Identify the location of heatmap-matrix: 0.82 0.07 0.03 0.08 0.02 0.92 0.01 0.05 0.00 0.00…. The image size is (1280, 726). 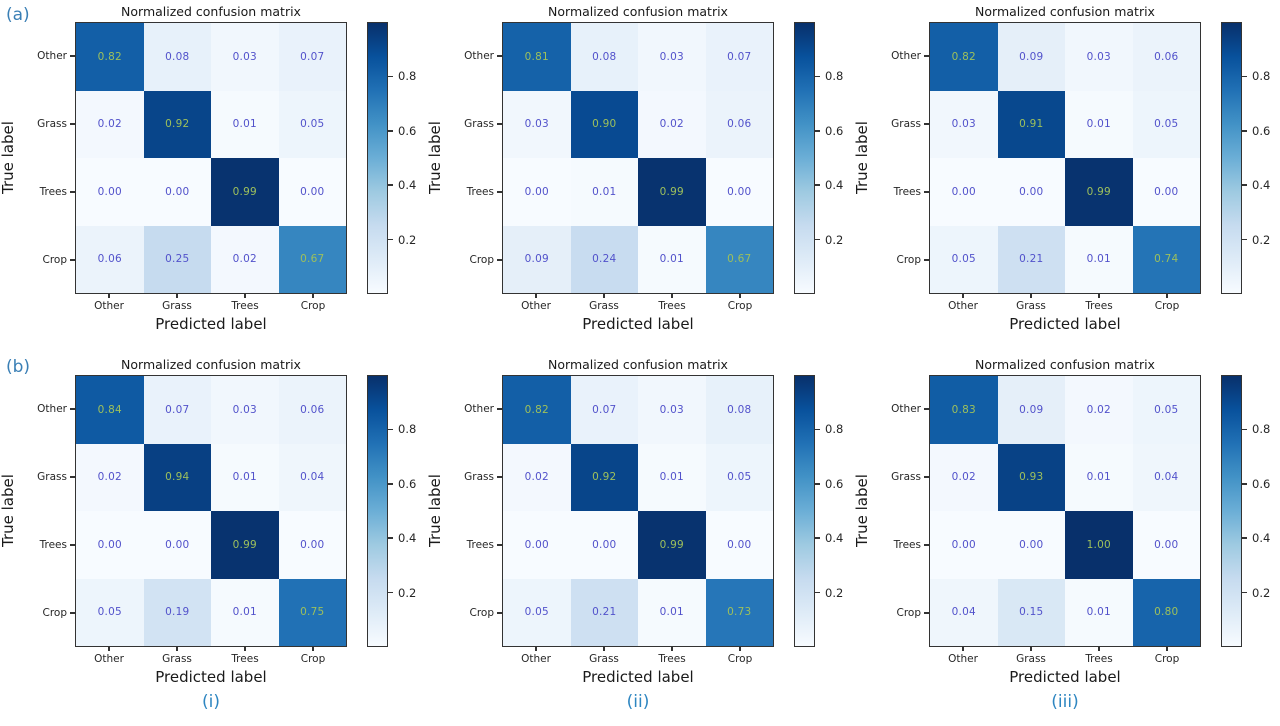
(638, 511).